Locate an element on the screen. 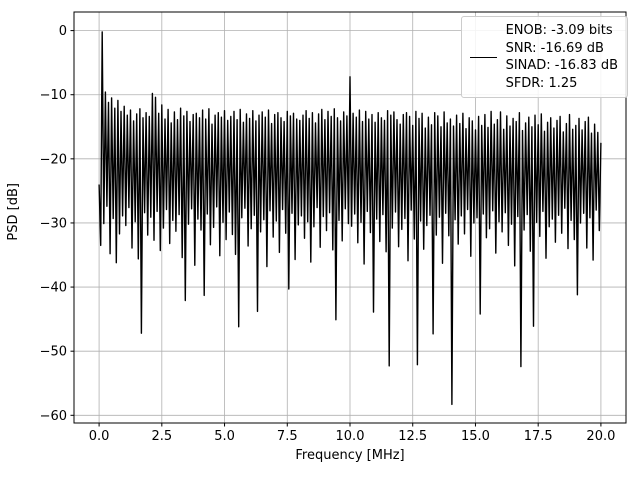  y-axis-label: PSD [dB] is located at coordinates (13, 211).